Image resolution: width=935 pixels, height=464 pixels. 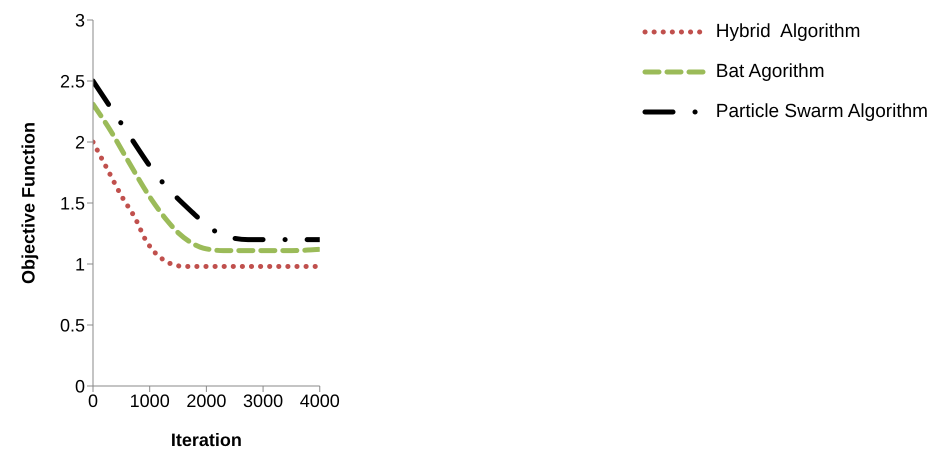 I want to click on y-tick-label: 3, so click(x=79, y=20).